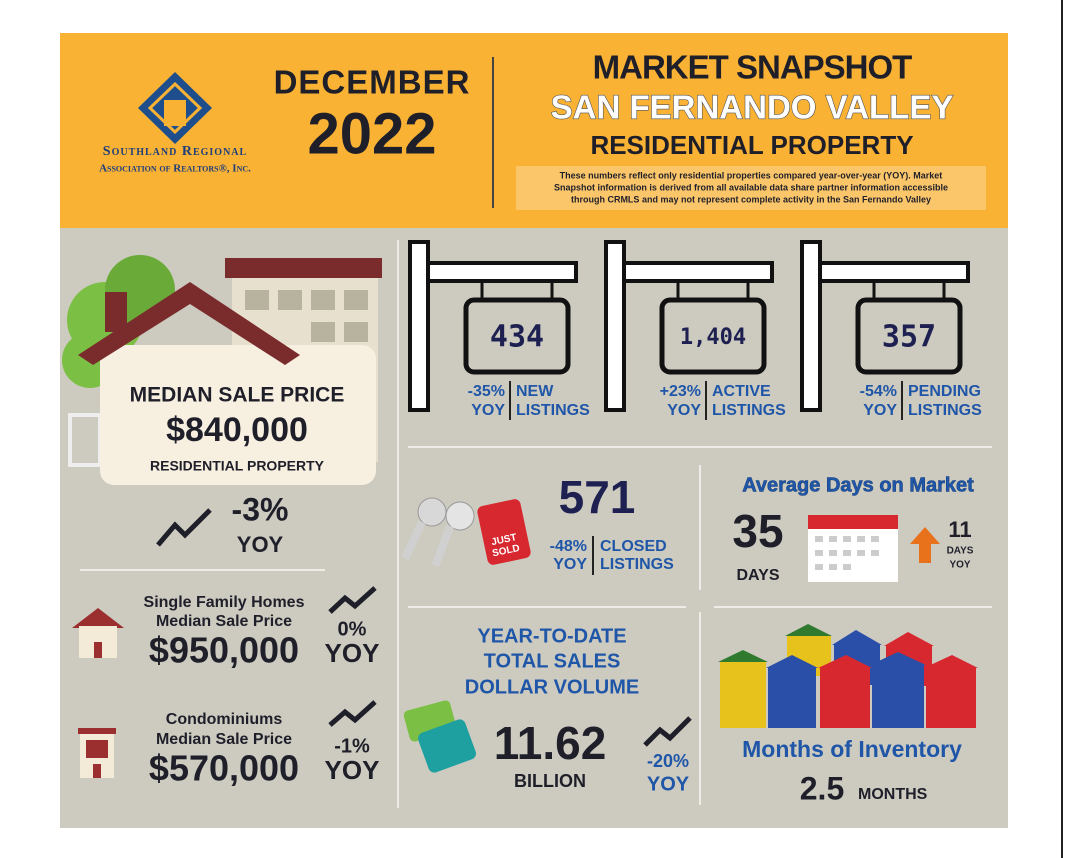 The image size is (1070, 858). I want to click on condo-yoy: YOY, so click(352, 770).